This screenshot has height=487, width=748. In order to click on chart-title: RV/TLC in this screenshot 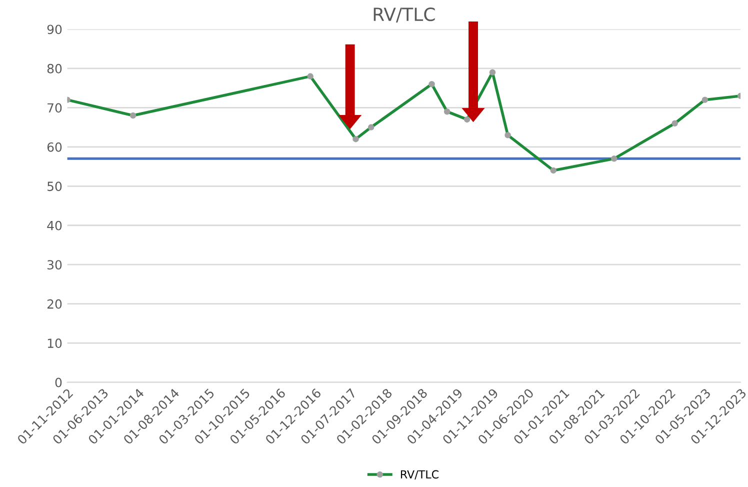, I will do `click(404, 15)`.